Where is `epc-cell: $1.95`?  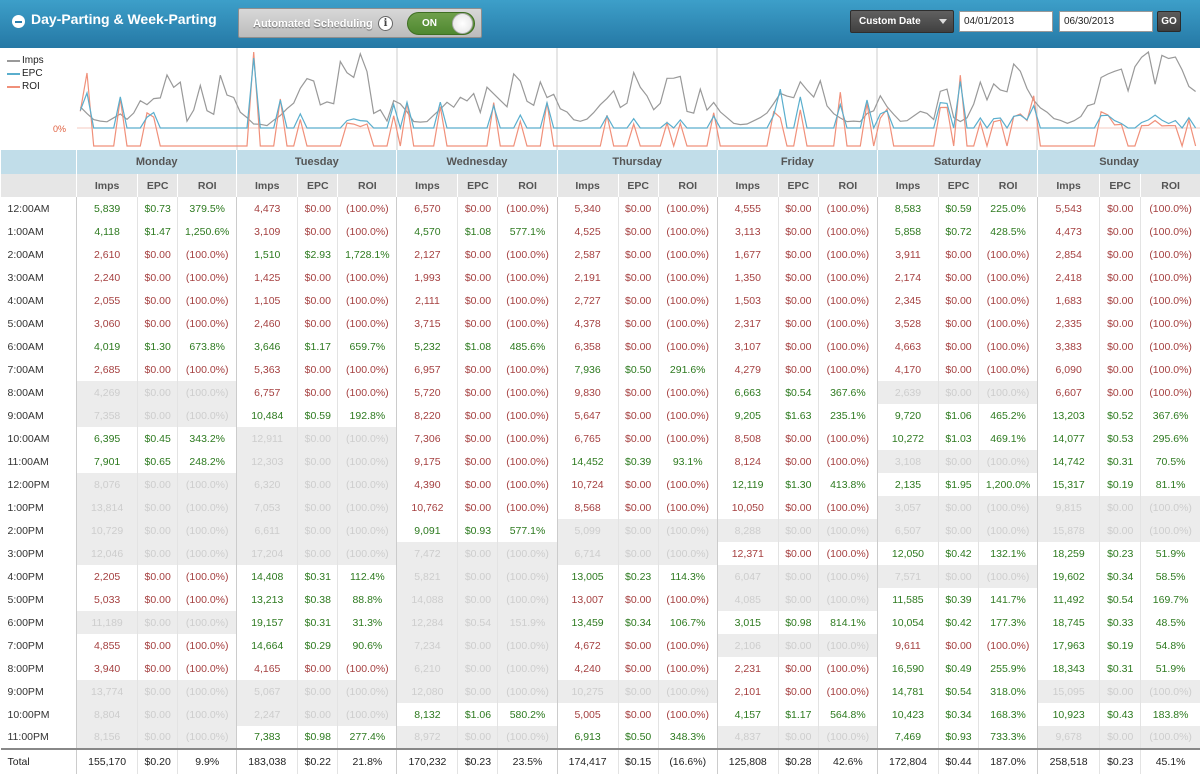
epc-cell: $1.95 is located at coordinates (958, 484).